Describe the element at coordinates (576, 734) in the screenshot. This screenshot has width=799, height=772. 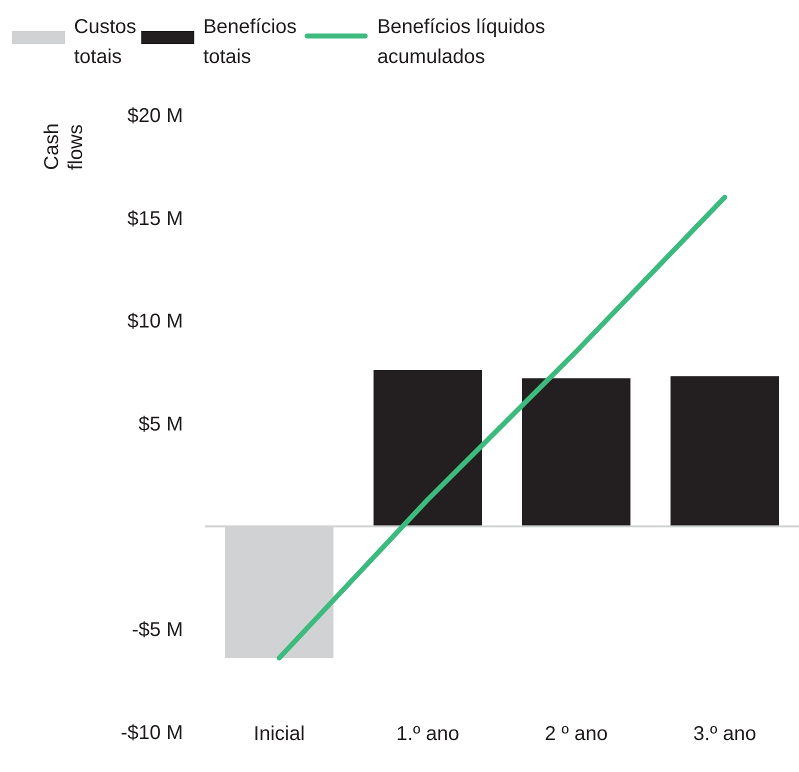
I see `x-tick-label: 2 º ano` at that location.